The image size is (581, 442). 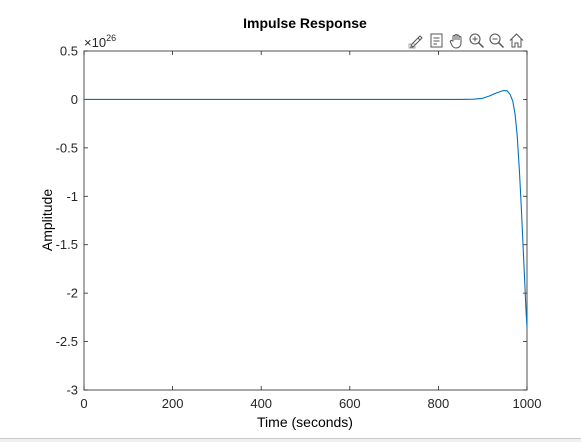 What do you see at coordinates (72, 196) in the screenshot?
I see `y-tick-label: -1` at bounding box center [72, 196].